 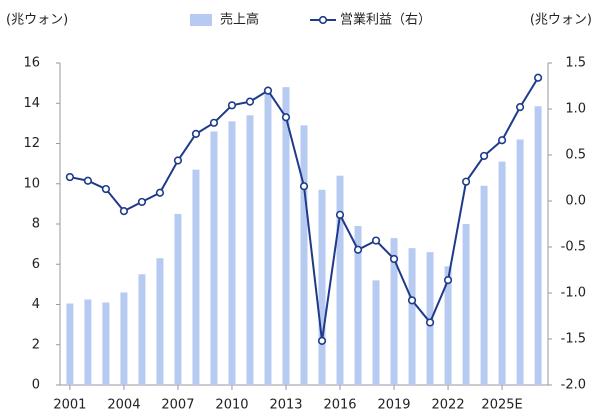 I want to click on x-tick-label: 2013, so click(x=285, y=405).